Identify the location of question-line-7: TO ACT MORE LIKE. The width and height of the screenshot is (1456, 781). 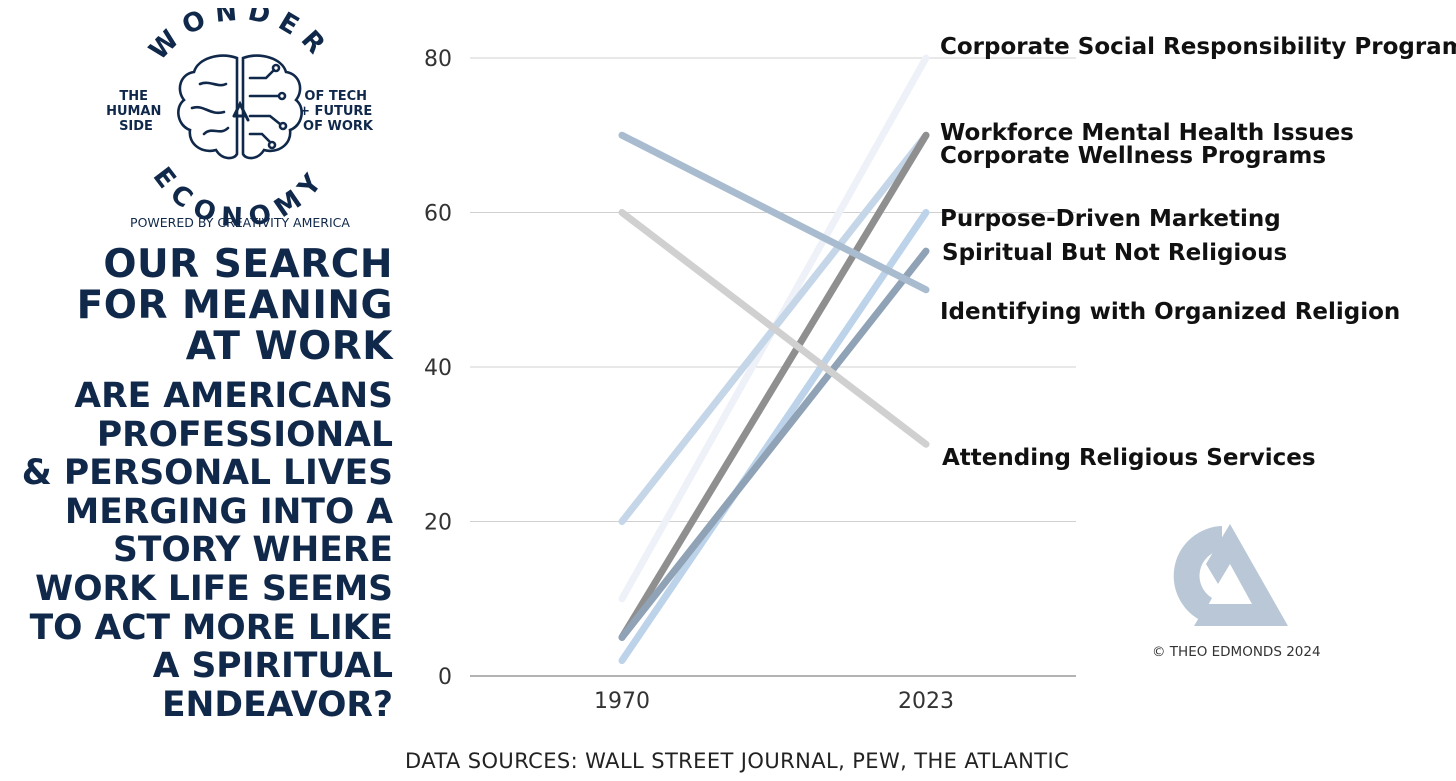
(211, 627).